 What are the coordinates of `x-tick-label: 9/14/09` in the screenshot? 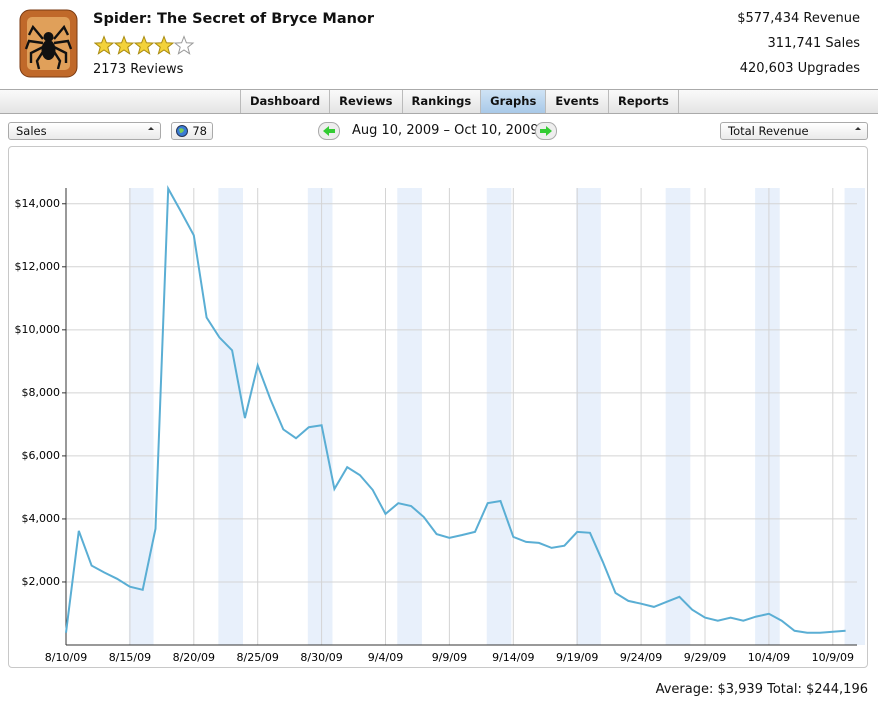 It's located at (513, 657).